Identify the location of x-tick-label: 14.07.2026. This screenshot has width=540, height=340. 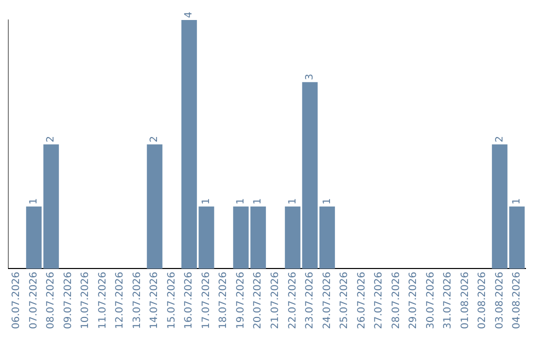
(154, 301).